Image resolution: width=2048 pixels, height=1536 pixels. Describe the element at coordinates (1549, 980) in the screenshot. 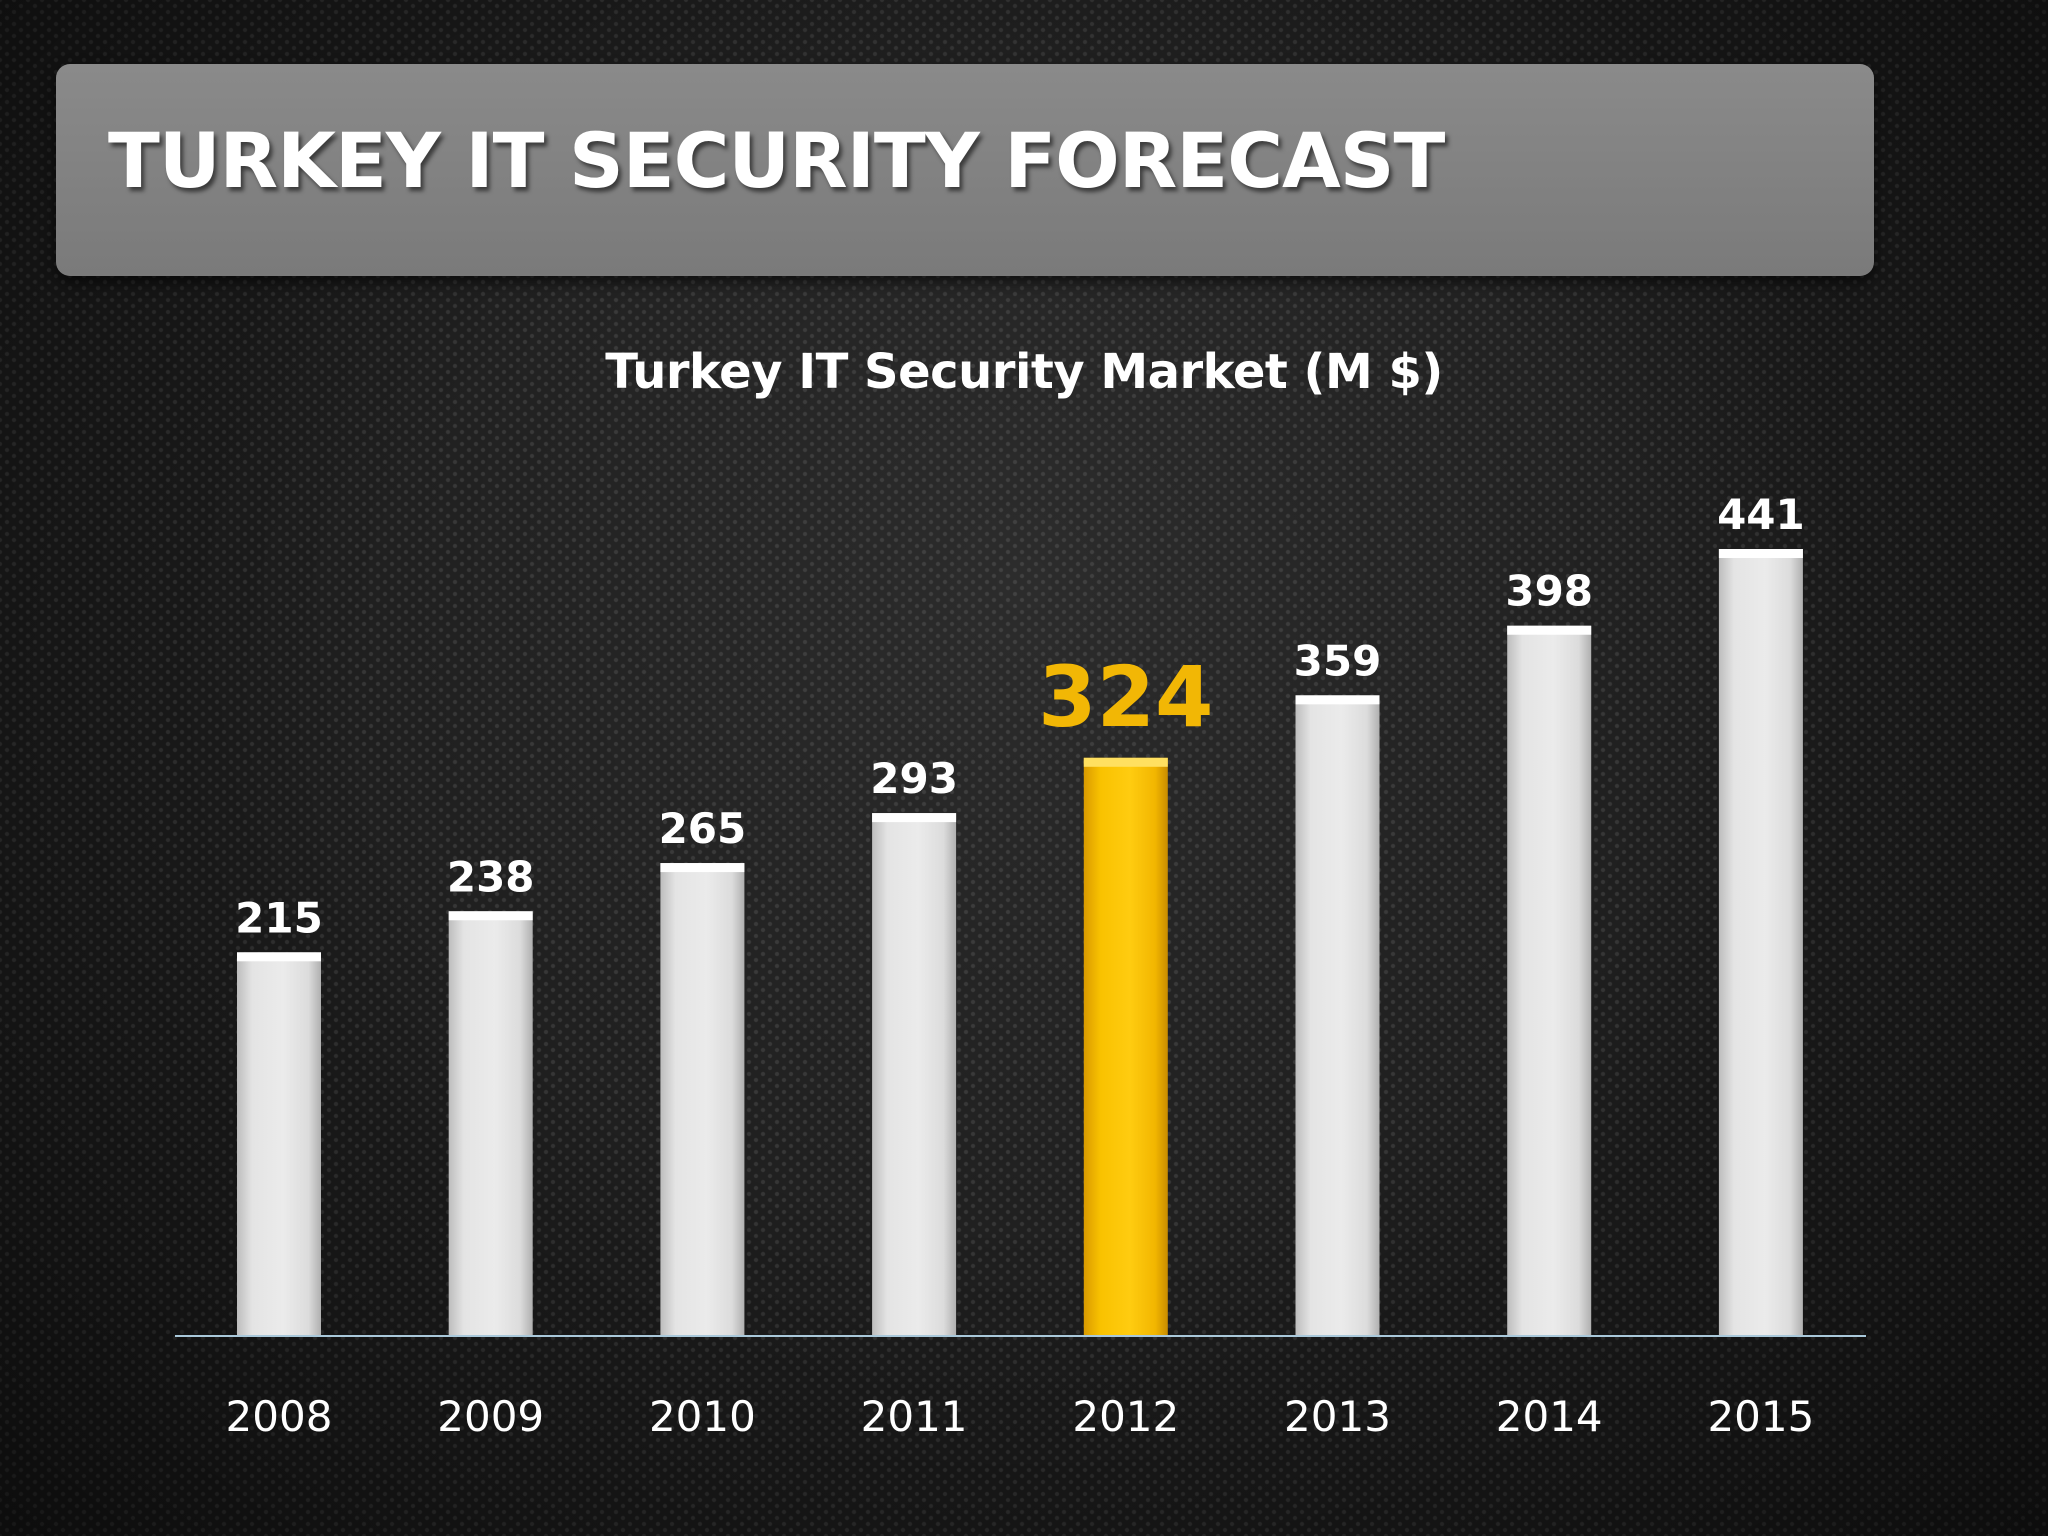

I see `bar-2014` at that location.